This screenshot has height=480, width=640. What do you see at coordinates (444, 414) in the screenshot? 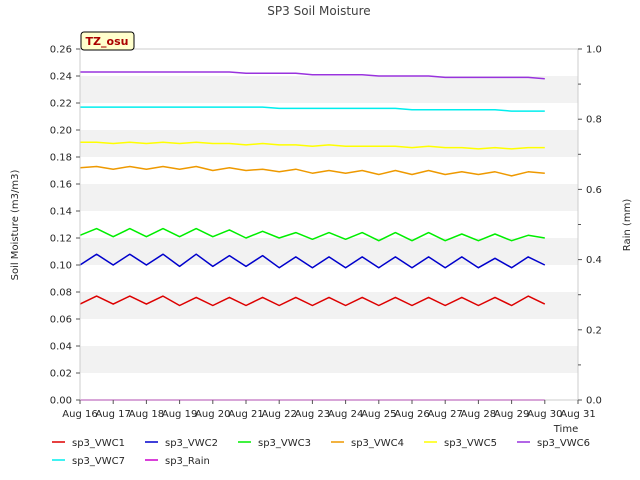
I see `x-tick-label: Aug 27` at bounding box center [444, 414].